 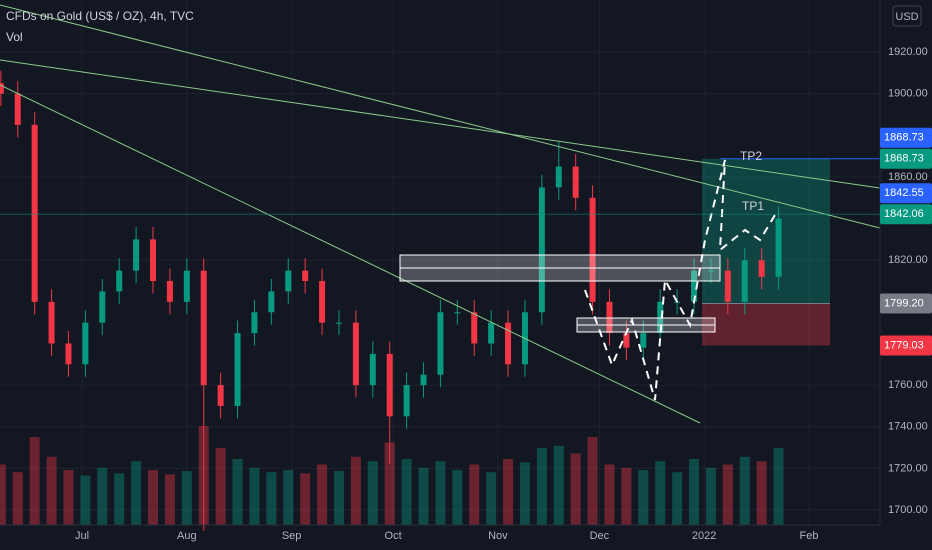 I want to click on price-badge-label: 1842.55, so click(x=904, y=193).